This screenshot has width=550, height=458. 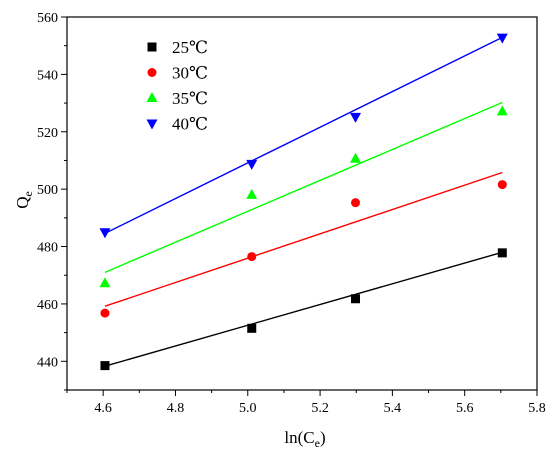 What do you see at coordinates (537, 408) in the screenshot?
I see `x-tick-label: 5.8` at bounding box center [537, 408].